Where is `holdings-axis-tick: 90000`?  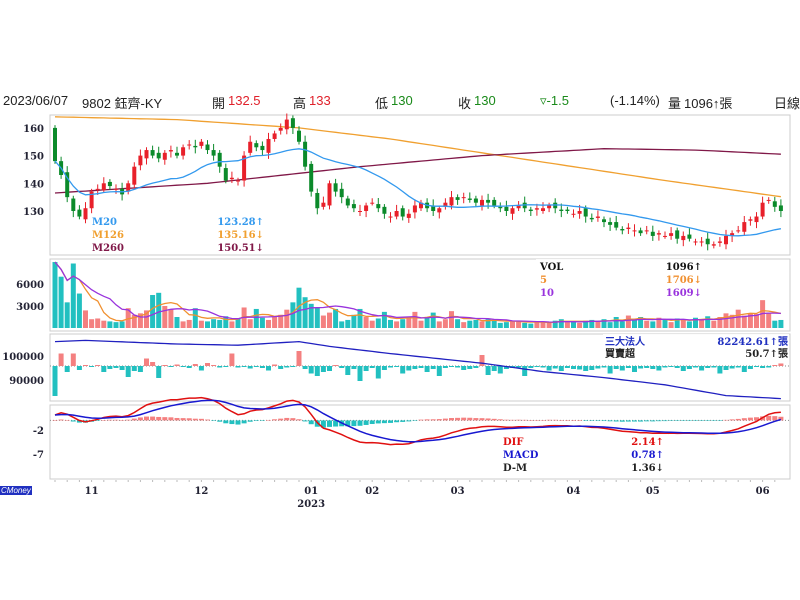
holdings-axis-tick: 90000 is located at coordinates (26, 381).